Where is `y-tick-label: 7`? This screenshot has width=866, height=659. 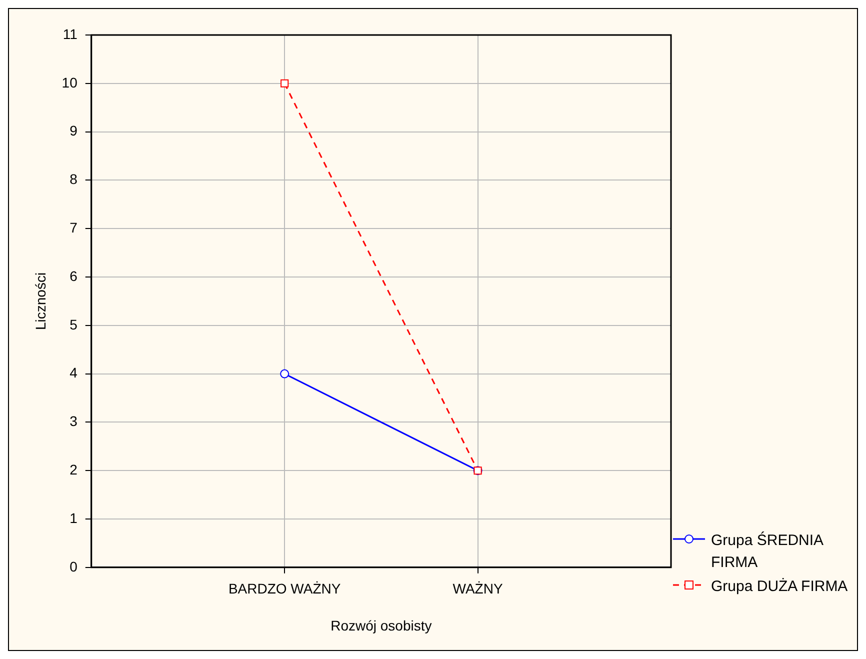 y-tick-label: 7 is located at coordinates (74, 227).